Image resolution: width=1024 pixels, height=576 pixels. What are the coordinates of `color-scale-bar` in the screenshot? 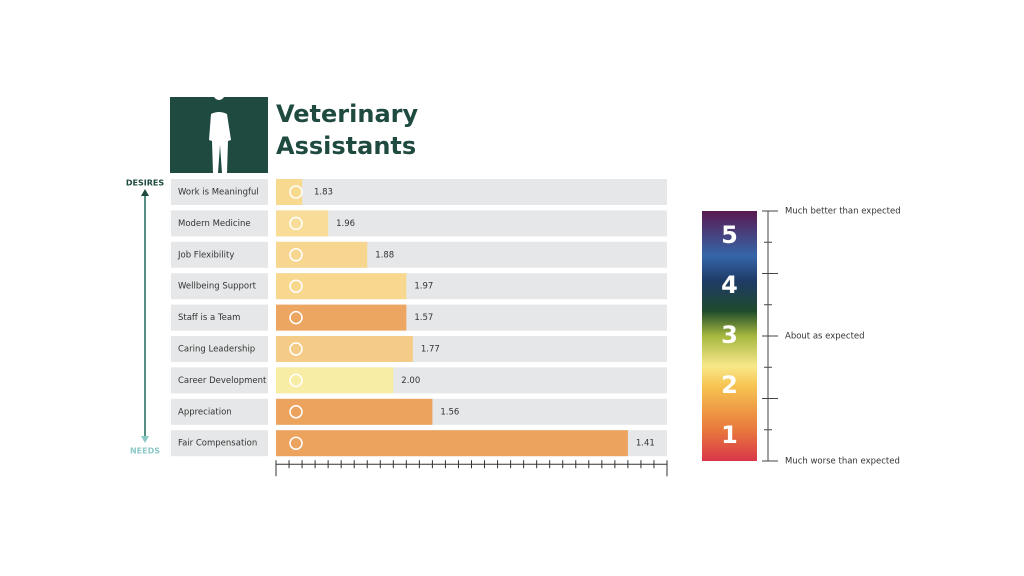 It's located at (729, 336).